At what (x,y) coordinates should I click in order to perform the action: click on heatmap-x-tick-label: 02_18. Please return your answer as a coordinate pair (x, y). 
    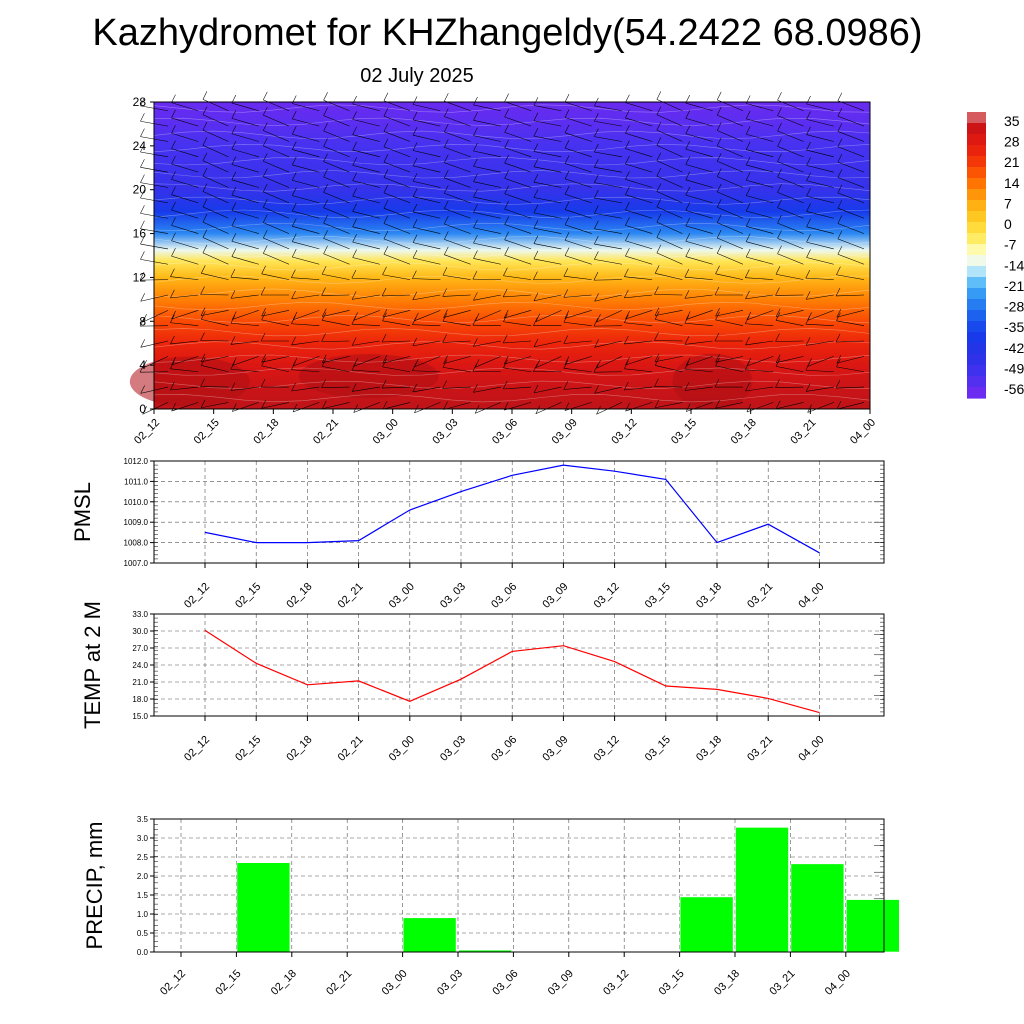
    Looking at the image, I should click on (266, 432).